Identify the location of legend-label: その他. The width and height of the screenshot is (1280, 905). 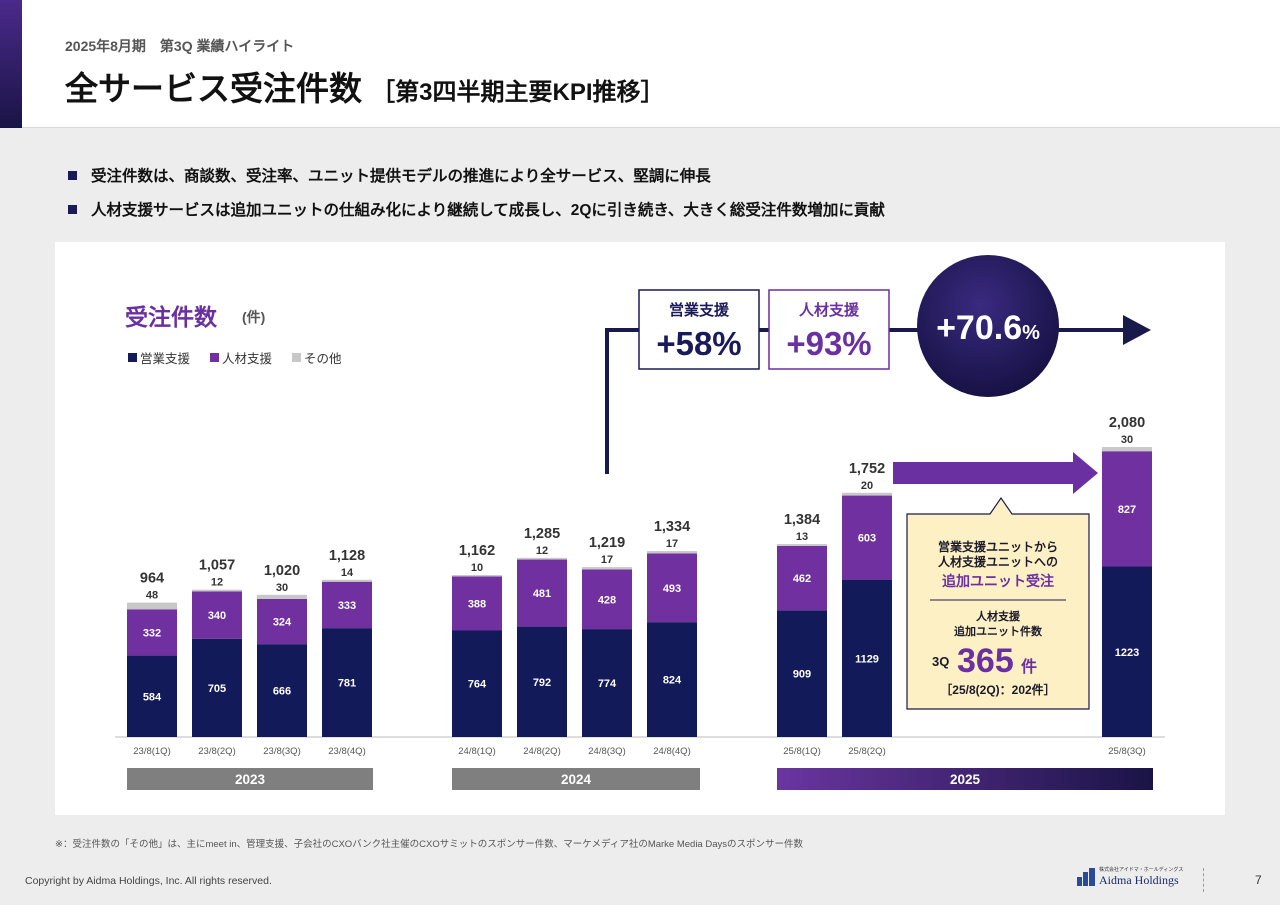
(323, 359).